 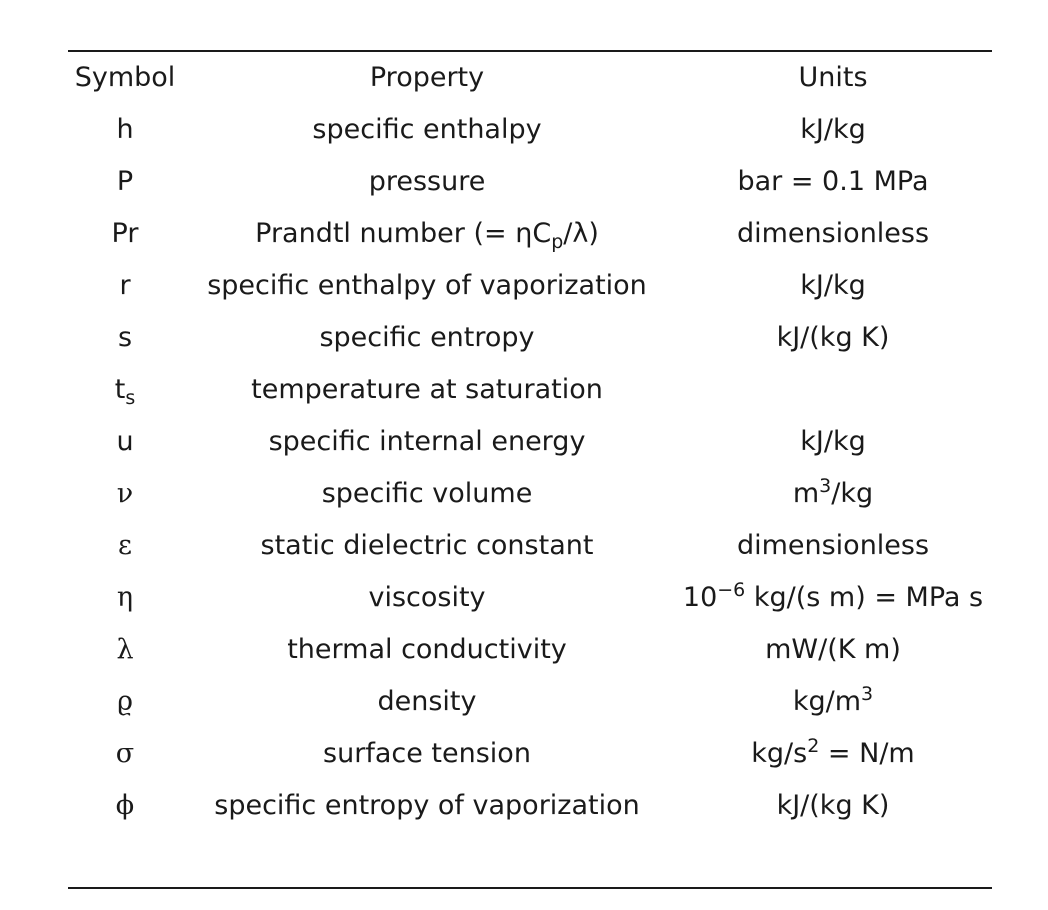 I want to click on property-cell: surface tension, so click(x=427, y=753).